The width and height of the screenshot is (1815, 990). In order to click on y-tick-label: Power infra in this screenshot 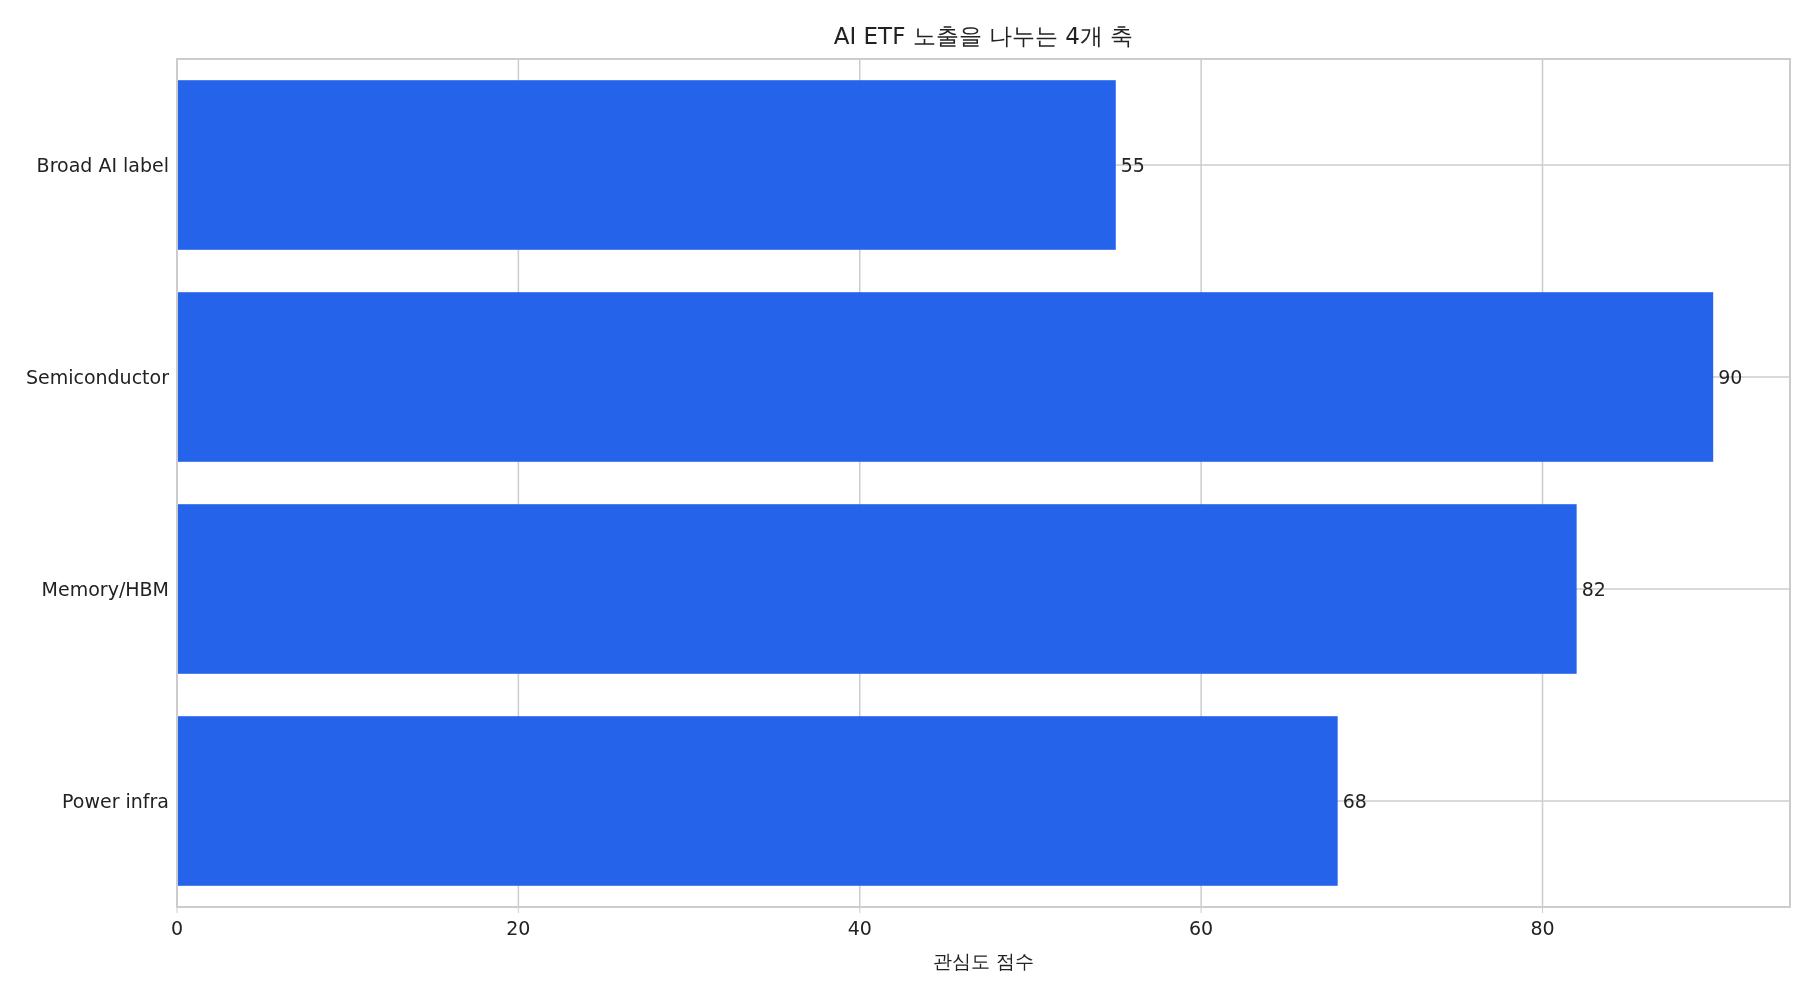, I will do `click(115, 800)`.